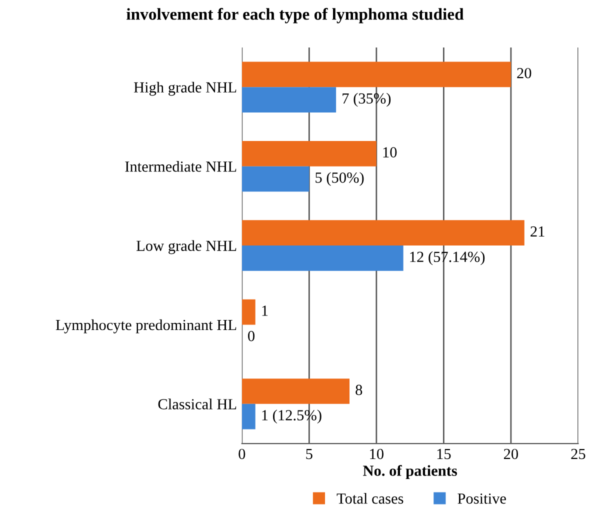  What do you see at coordinates (242, 454) in the screenshot?
I see `x-tick-label: 0` at bounding box center [242, 454].